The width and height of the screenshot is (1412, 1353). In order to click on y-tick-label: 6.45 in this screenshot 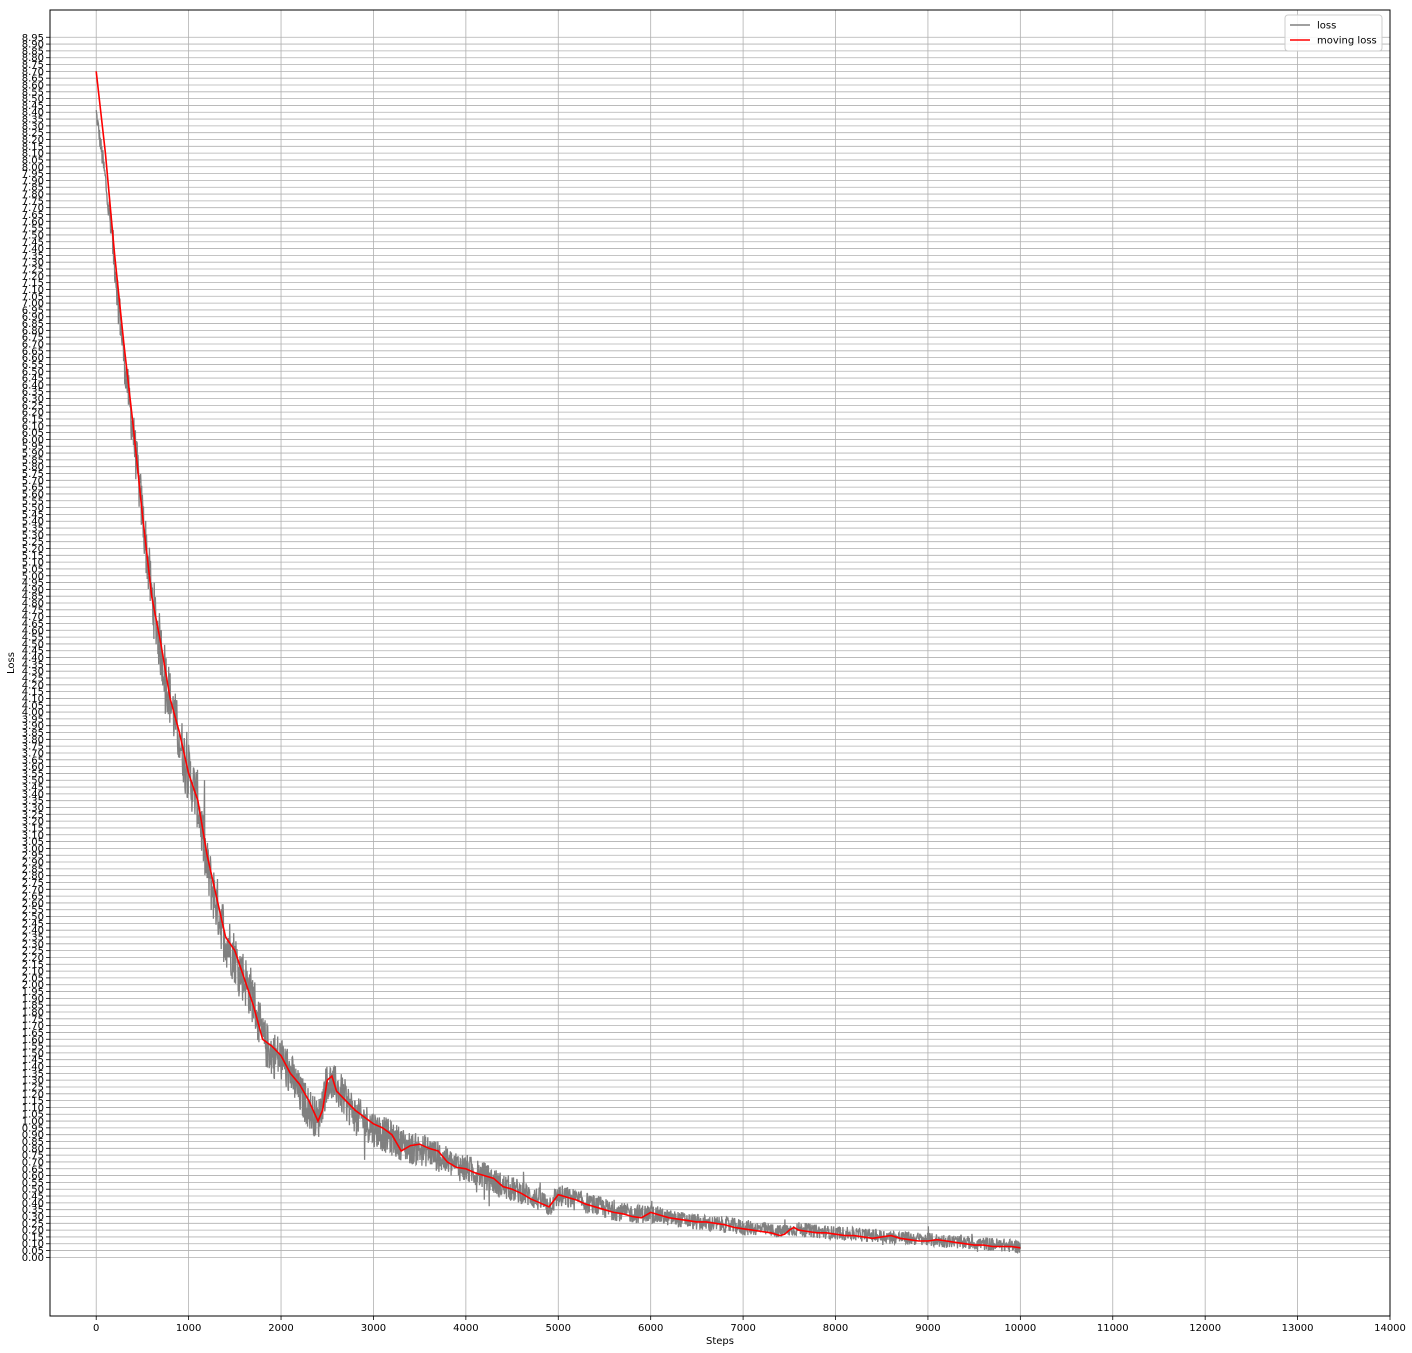, I will do `click(33, 379)`.